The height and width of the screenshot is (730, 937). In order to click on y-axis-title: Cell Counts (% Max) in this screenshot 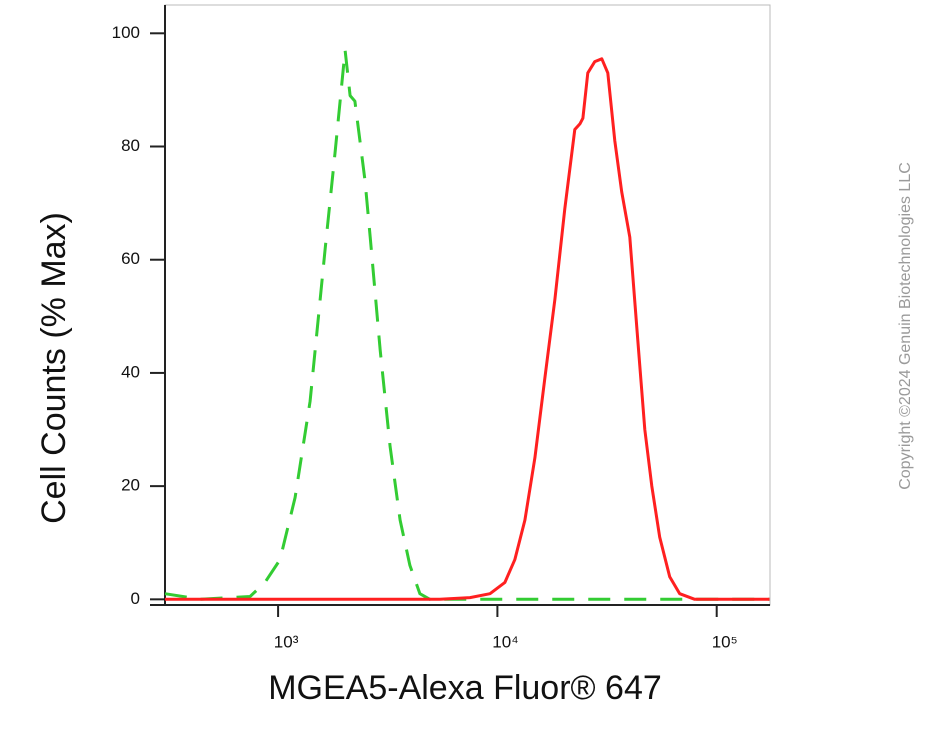, I will do `click(54, 368)`.